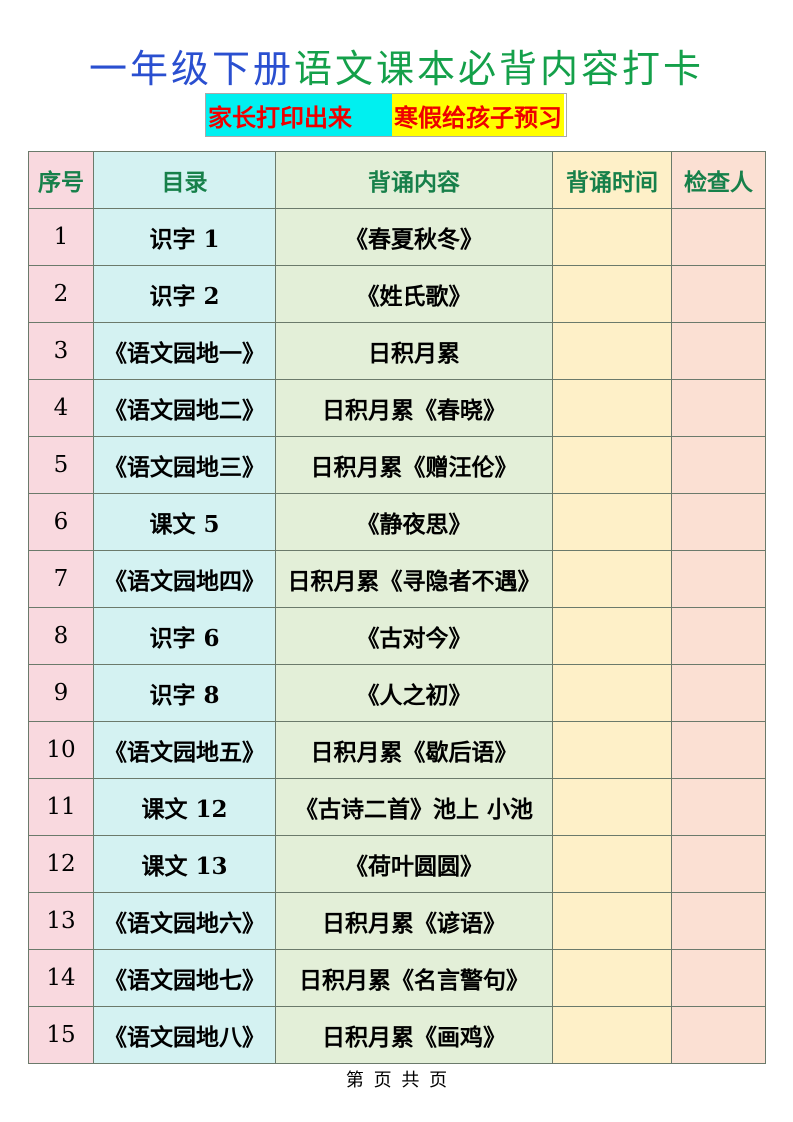  Describe the element at coordinates (184, 636) in the screenshot. I see `catalog-cell: 识字 6` at that location.